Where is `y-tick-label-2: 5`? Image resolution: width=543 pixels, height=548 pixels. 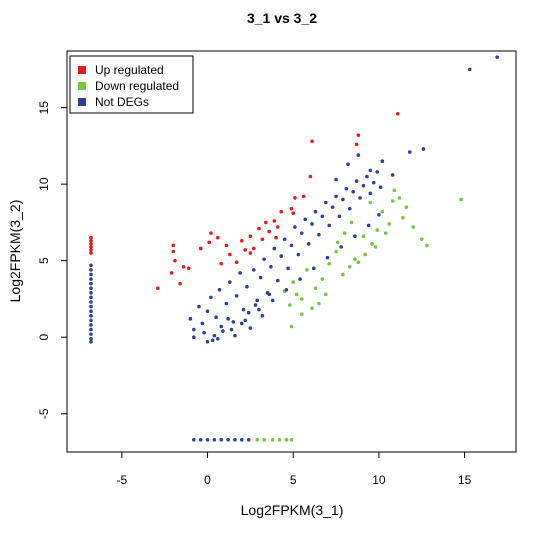 y-tick-label-2: 5 is located at coordinates (44, 260).